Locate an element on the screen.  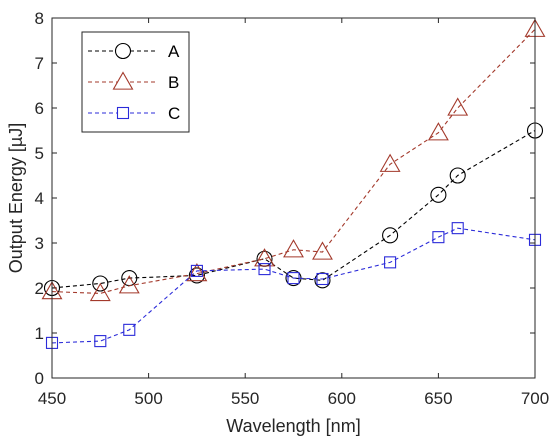
legend-entry-B: B is located at coordinates (133, 81).